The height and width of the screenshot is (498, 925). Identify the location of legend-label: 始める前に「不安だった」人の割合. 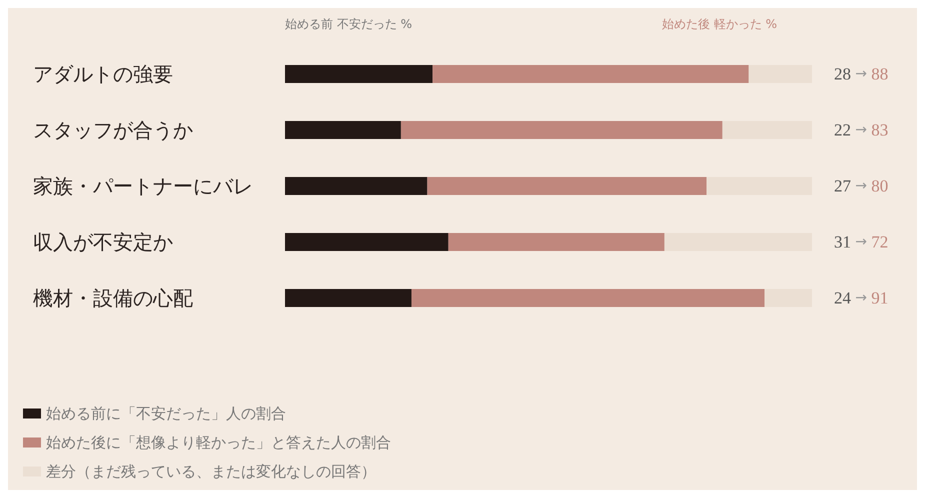
(166, 413).